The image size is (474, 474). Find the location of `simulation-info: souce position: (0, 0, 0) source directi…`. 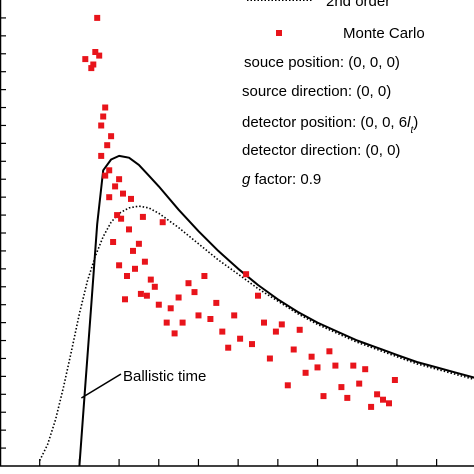

simulation-info: souce position: (0, 0, 0) source directi… is located at coordinates (330, 121).